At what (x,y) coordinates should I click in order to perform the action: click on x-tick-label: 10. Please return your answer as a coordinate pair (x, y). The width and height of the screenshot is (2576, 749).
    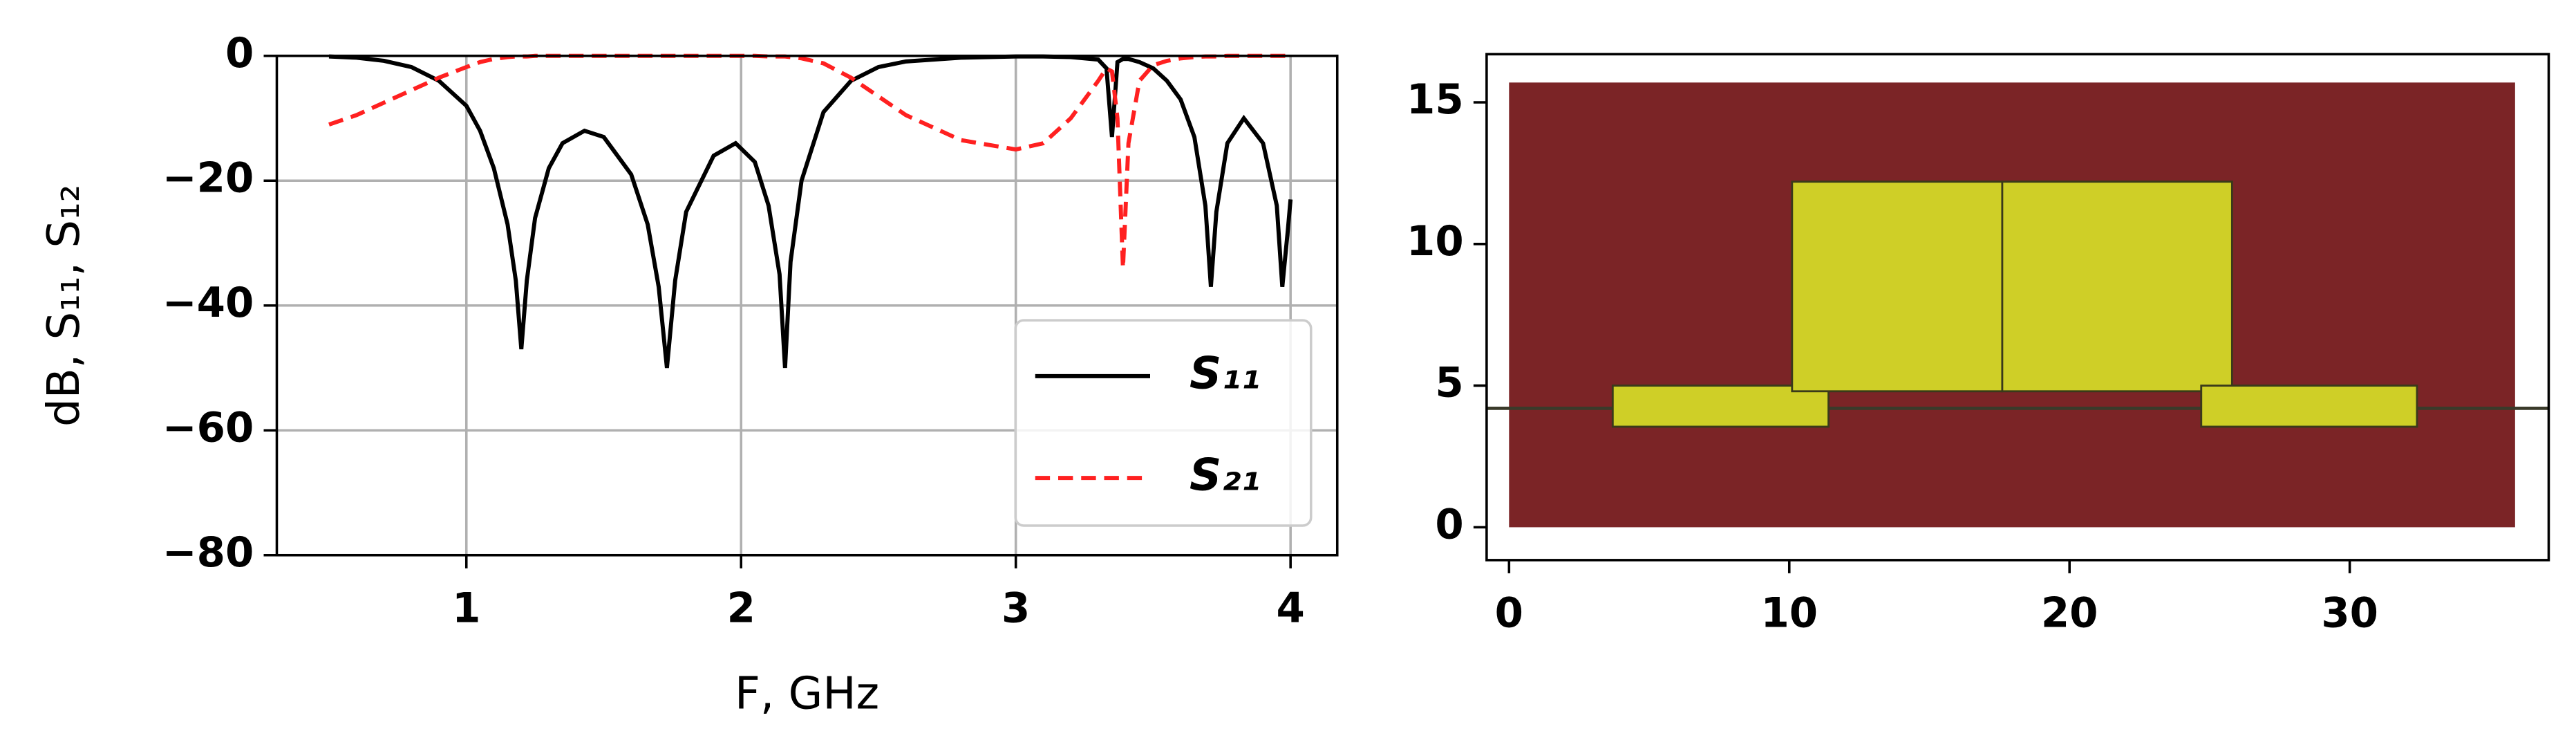
    Looking at the image, I should click on (1789, 614).